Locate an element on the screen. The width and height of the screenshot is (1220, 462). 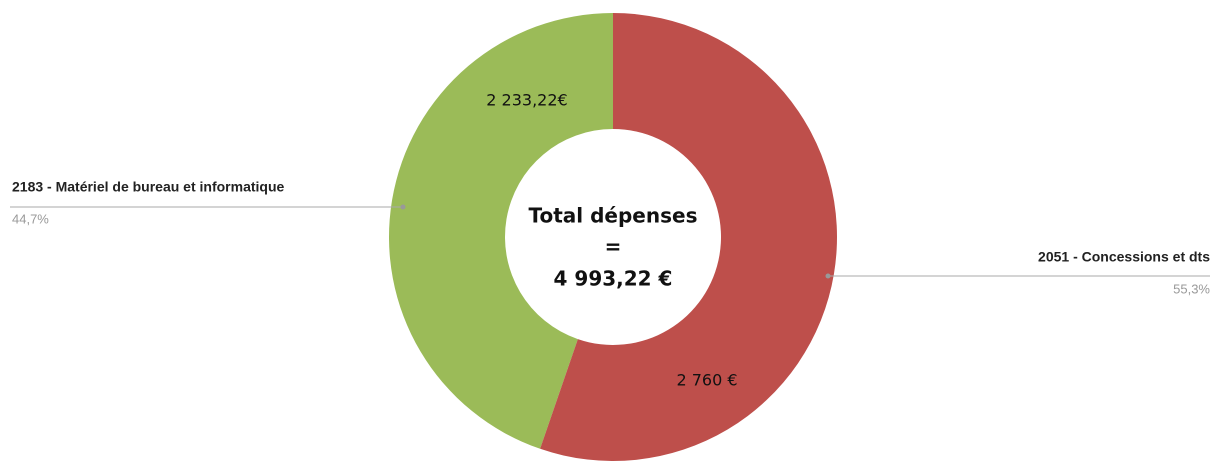
value-label: 2 760 € is located at coordinates (706, 380).